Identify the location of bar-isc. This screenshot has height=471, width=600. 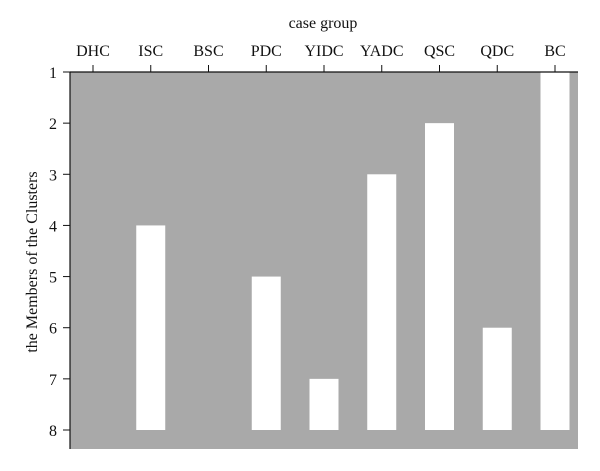
(151, 327).